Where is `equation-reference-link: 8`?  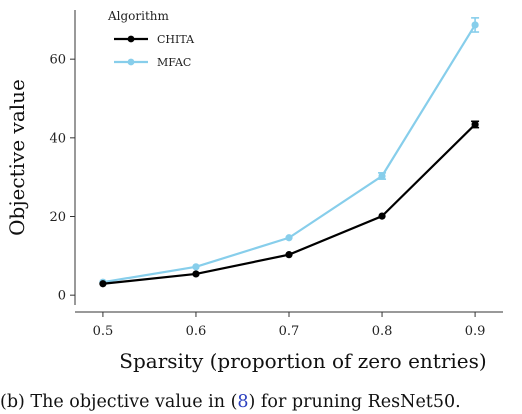
equation-reference-link: 8 is located at coordinates (243, 402).